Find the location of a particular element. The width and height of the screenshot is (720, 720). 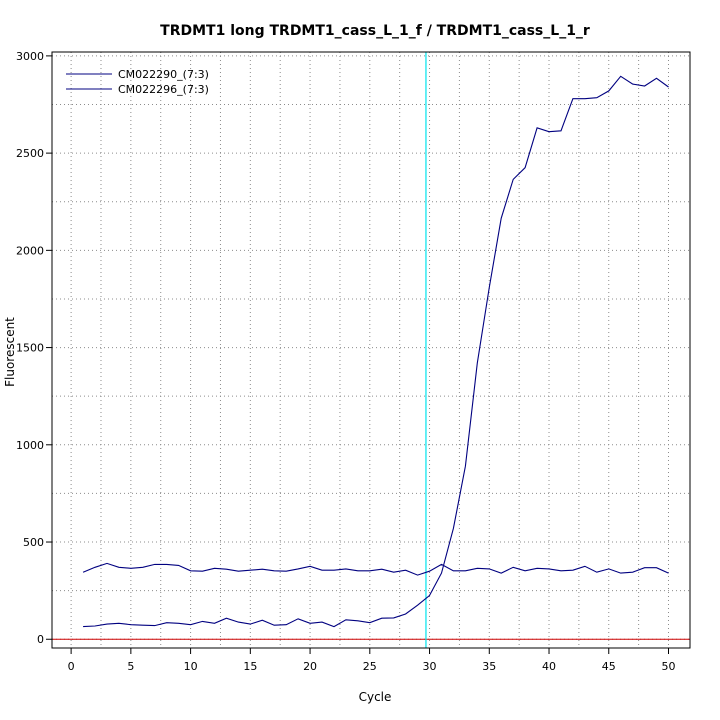

y-tick-label: 500 is located at coordinates (33, 542).